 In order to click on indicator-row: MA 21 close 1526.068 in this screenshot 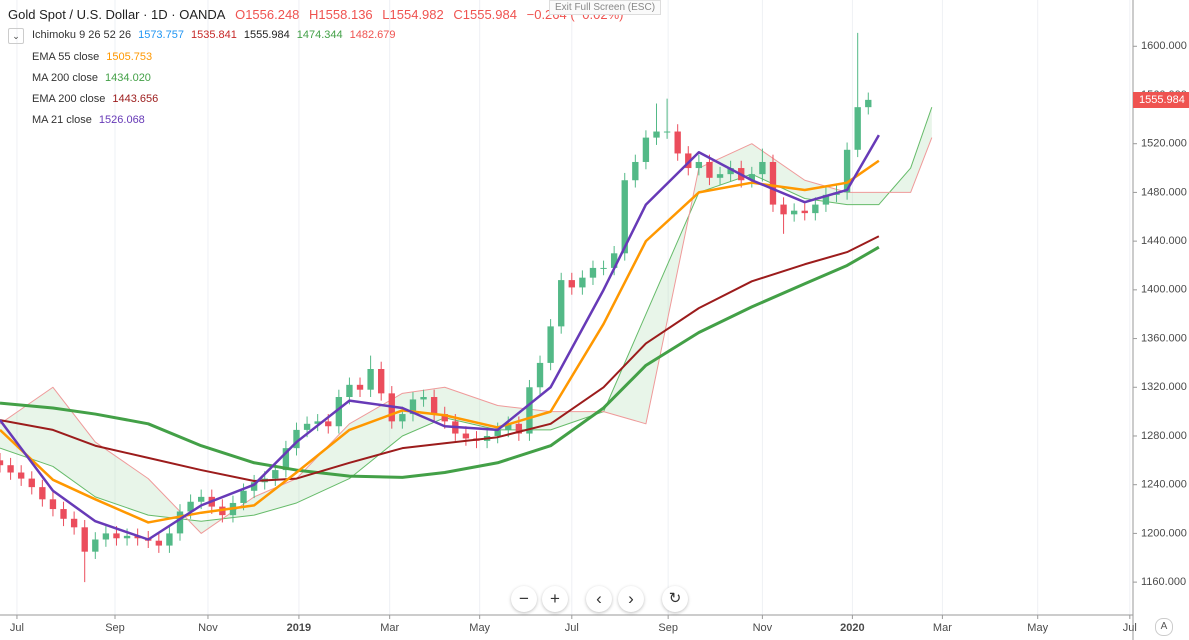, I will do `click(92, 120)`.